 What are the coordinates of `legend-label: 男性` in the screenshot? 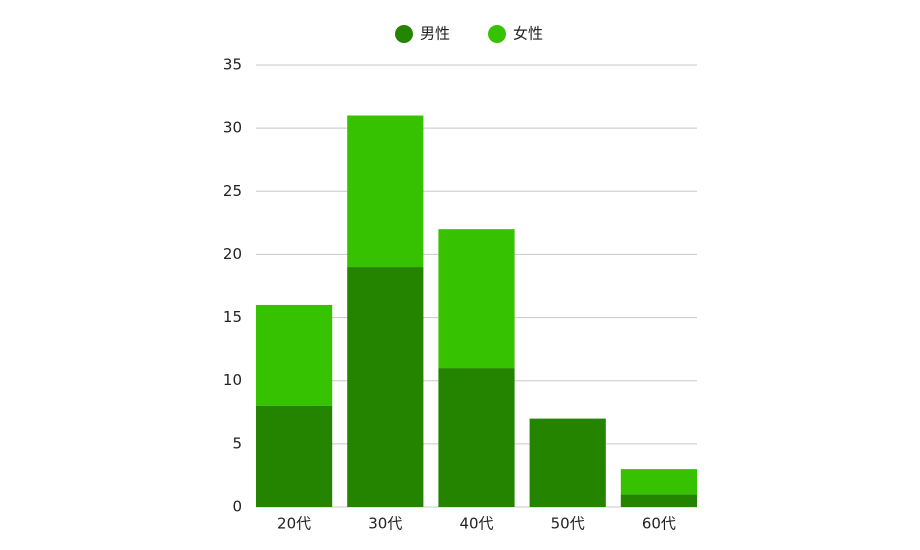 It's located at (435, 34).